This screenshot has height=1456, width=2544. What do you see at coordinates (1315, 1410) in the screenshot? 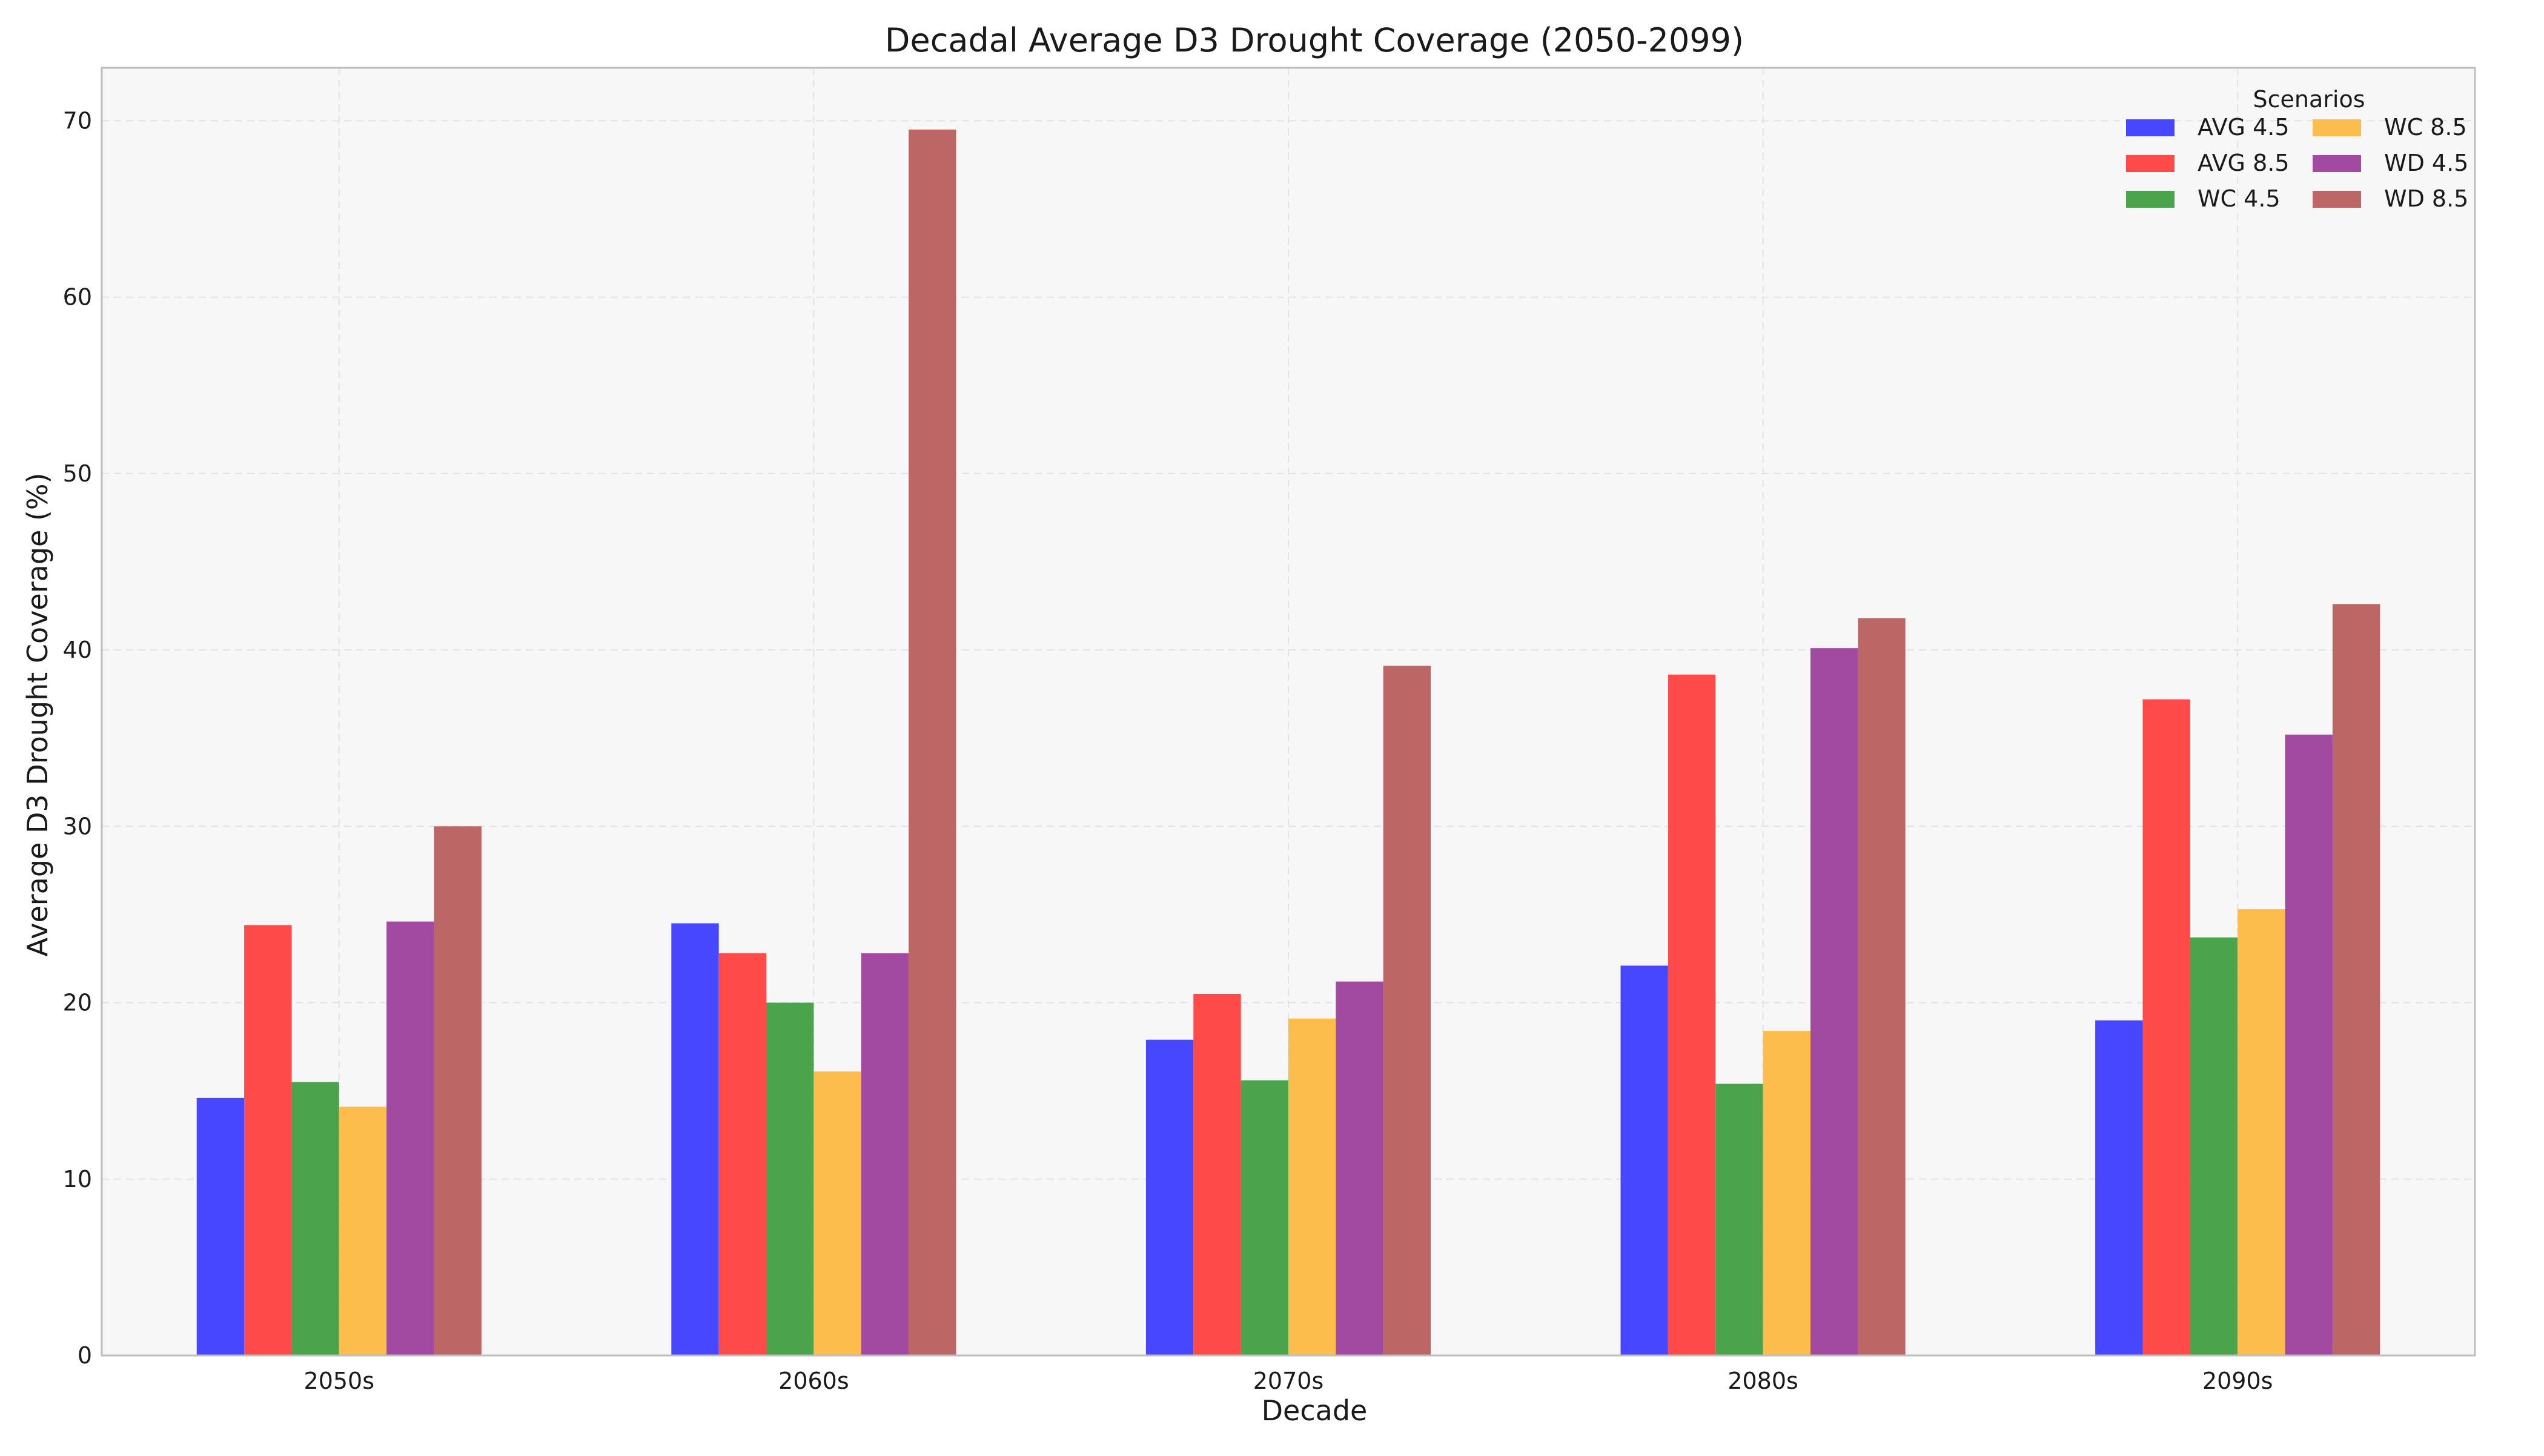
I see `x-axis-label: Decade` at bounding box center [1315, 1410].